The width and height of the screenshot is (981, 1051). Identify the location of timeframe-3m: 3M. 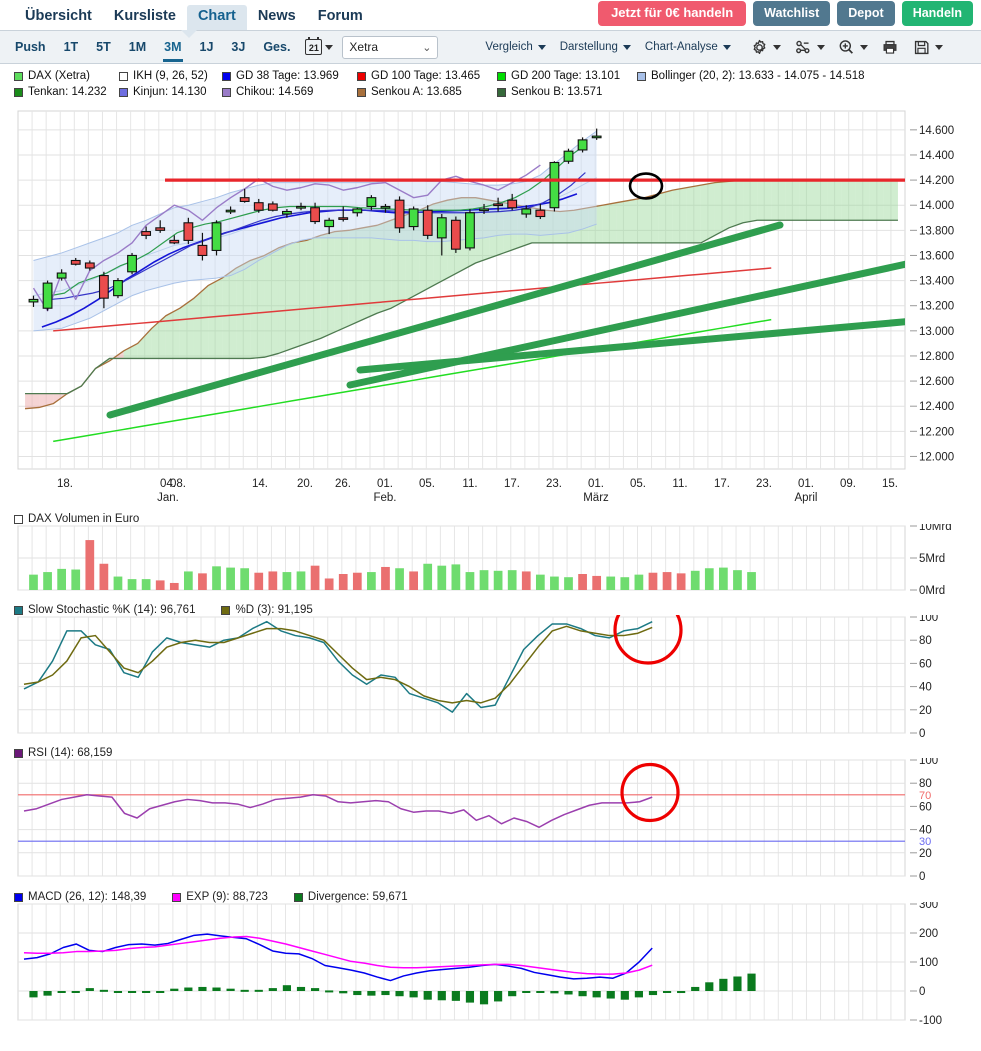
(172, 48).